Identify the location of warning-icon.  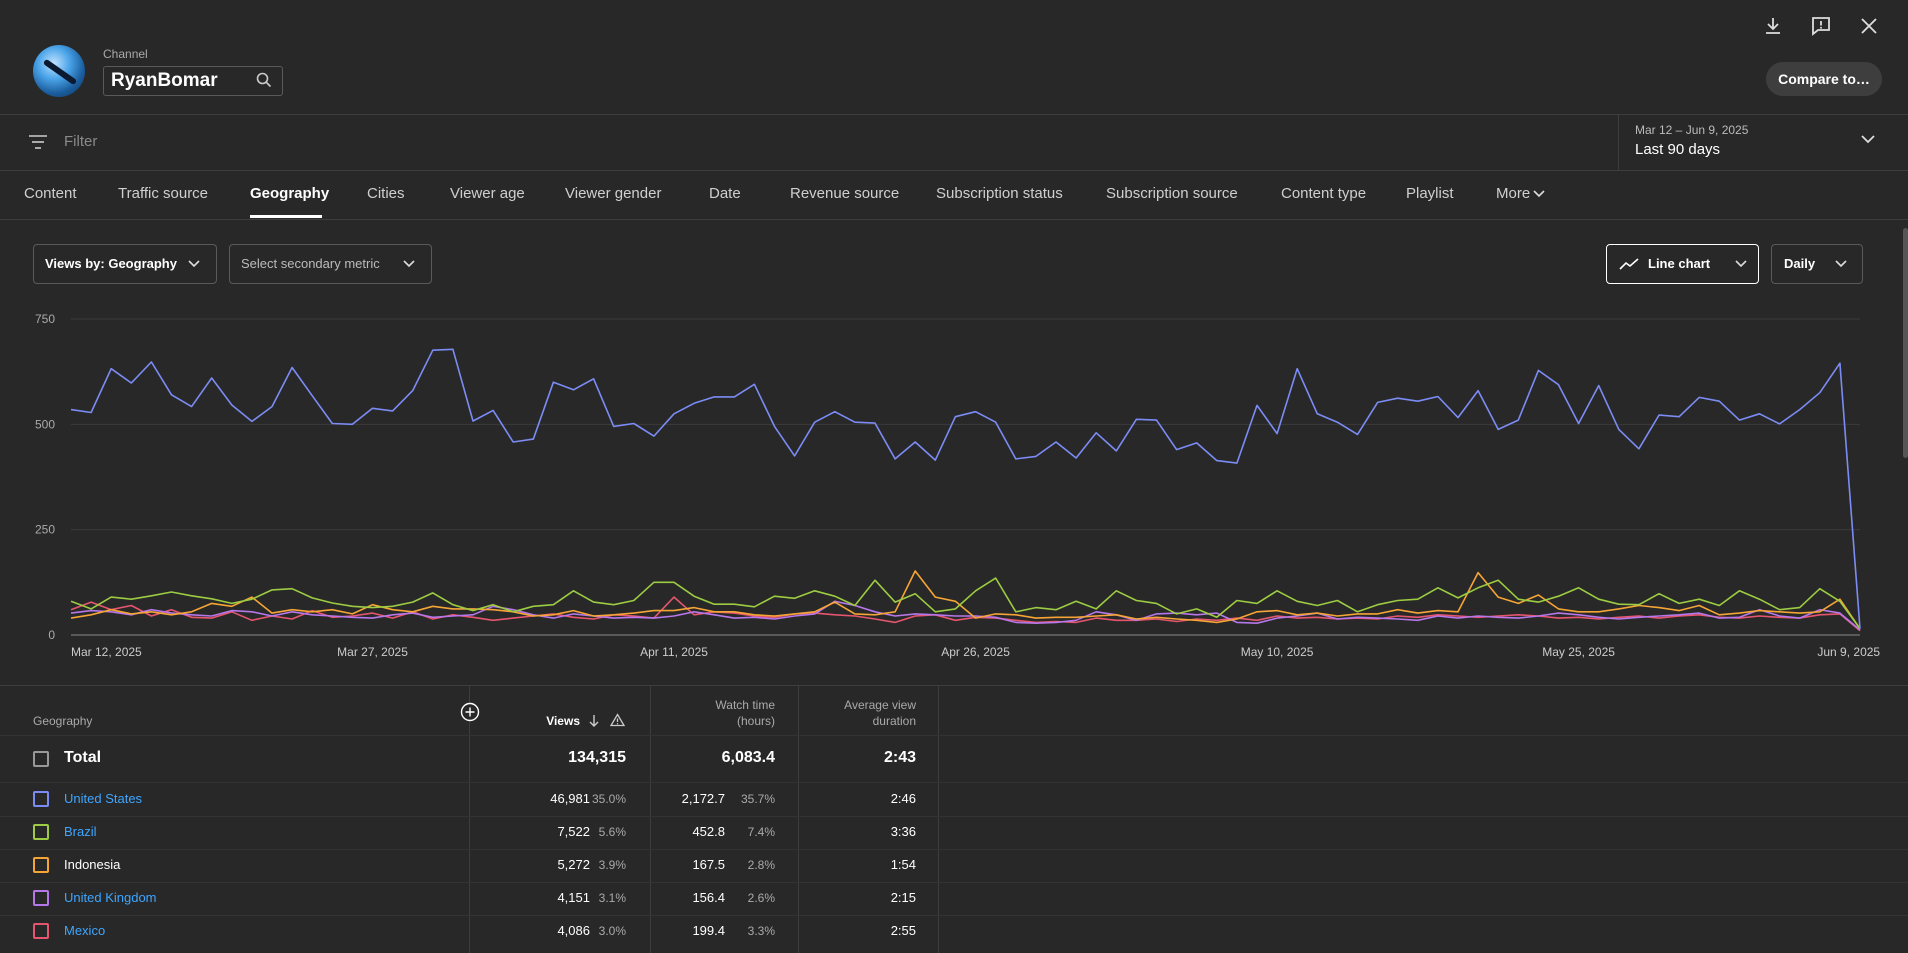
(617, 720).